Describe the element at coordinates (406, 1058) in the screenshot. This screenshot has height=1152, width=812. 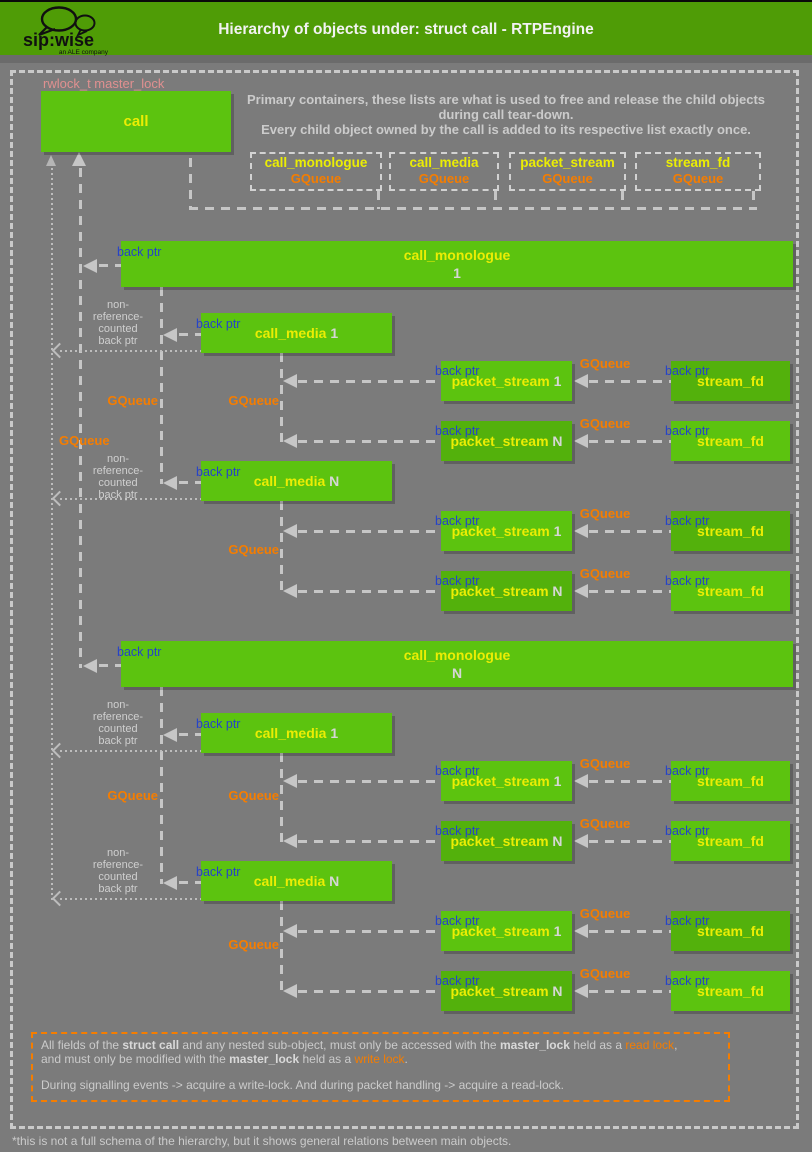
I see `note-text: .` at that location.